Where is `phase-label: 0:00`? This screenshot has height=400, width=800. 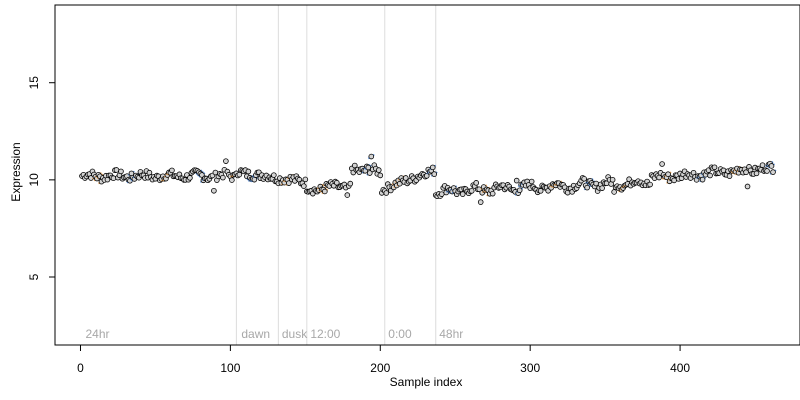
phase-label: 0:00 is located at coordinates (400, 334).